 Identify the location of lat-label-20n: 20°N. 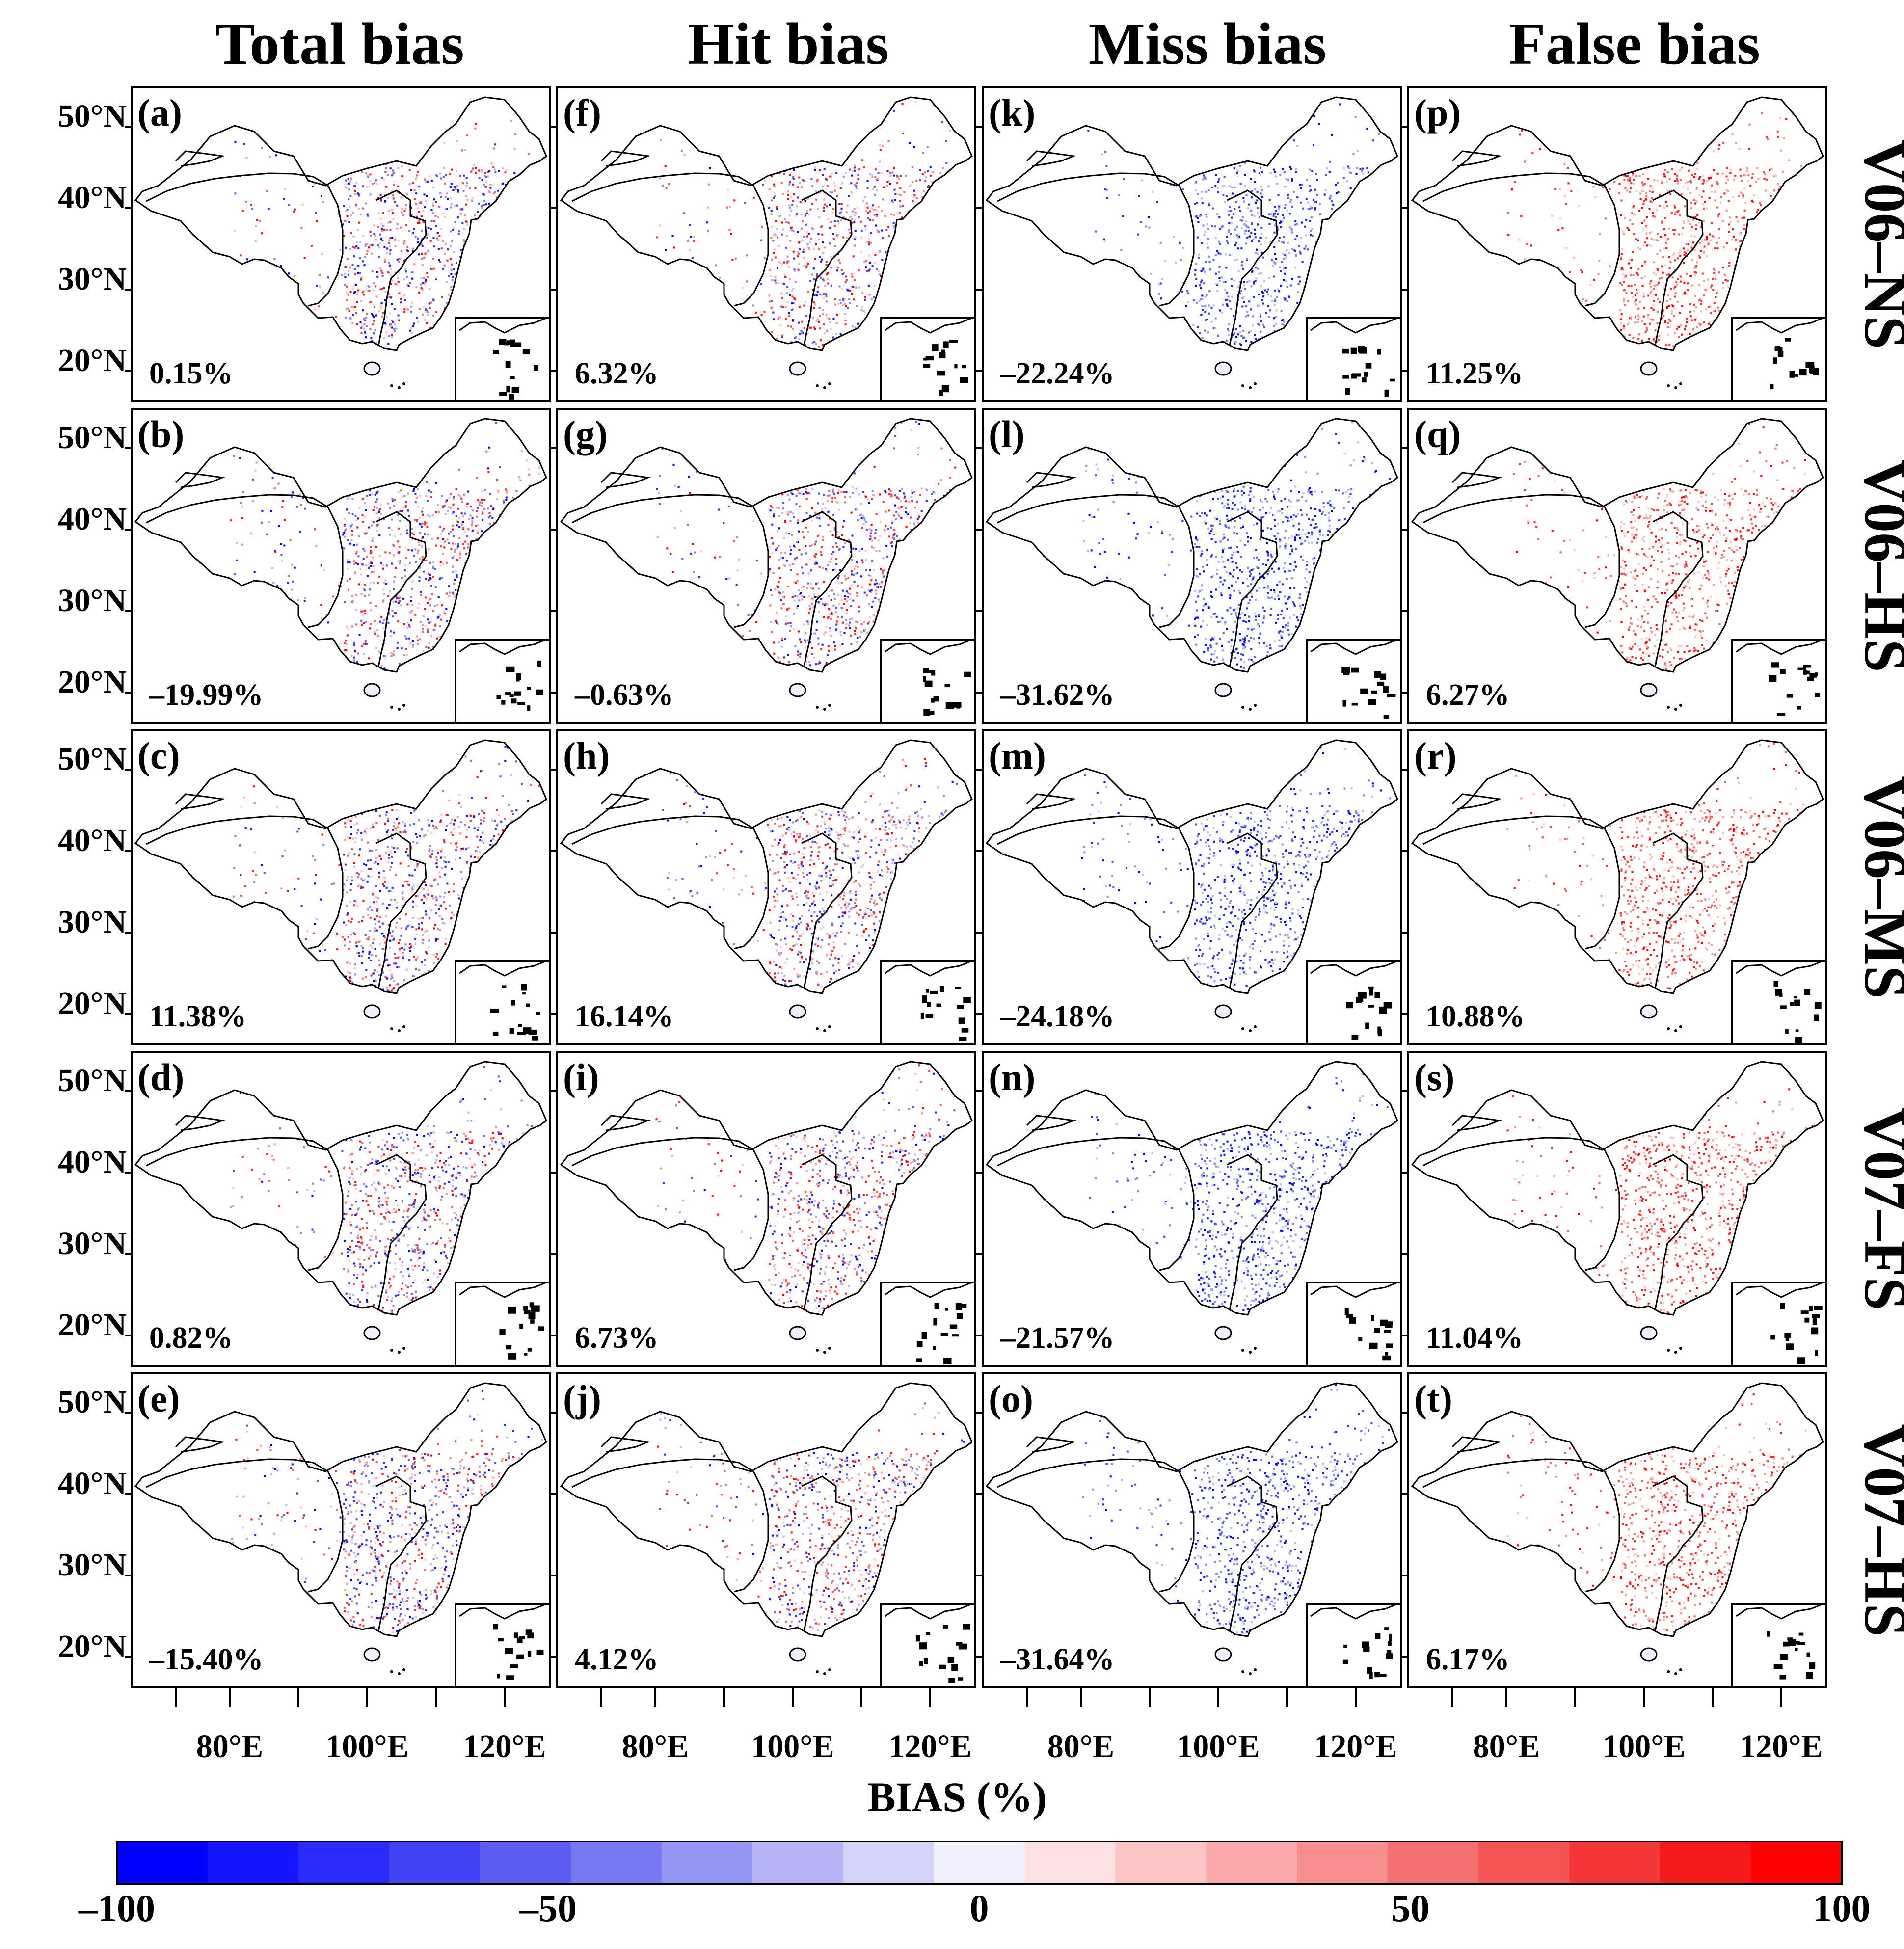
(92, 360).